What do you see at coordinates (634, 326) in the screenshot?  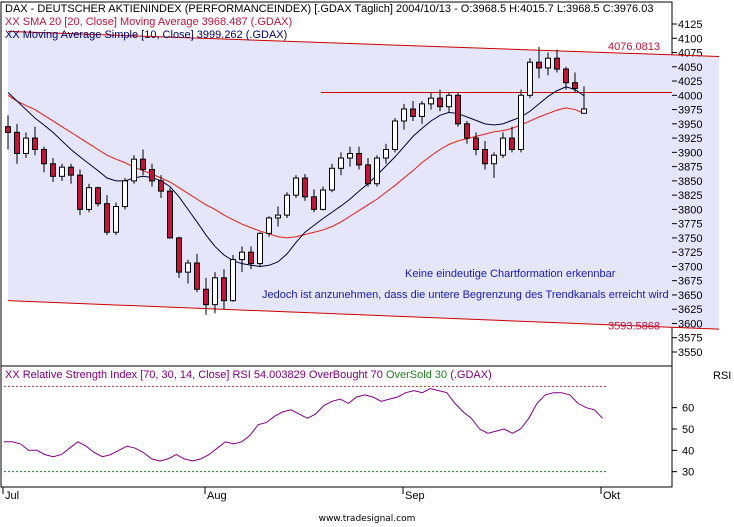 I see `lower-trend-label: 3593.5868` at bounding box center [634, 326].